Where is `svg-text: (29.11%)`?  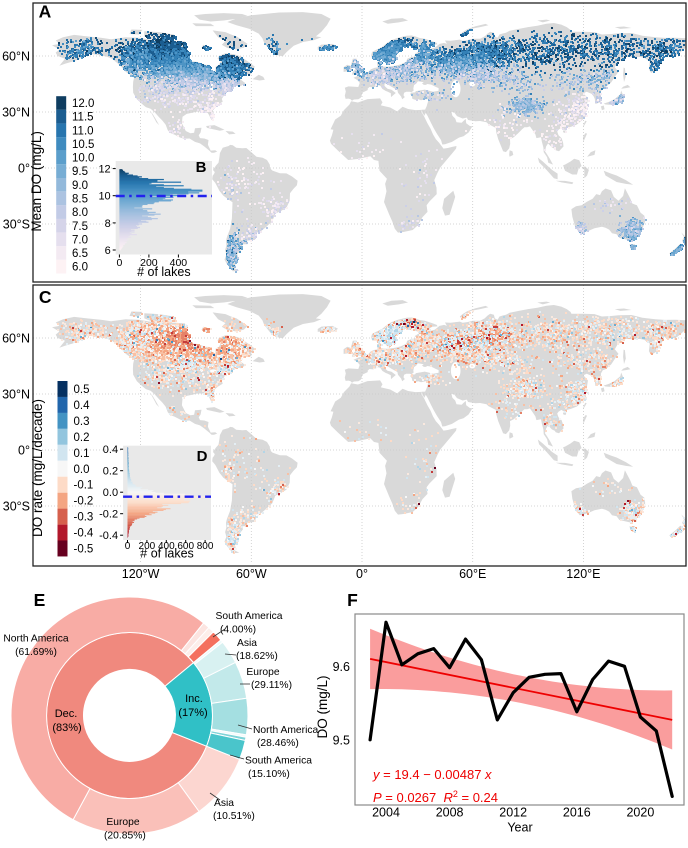 svg-text: (29.11%) is located at coordinates (271, 685).